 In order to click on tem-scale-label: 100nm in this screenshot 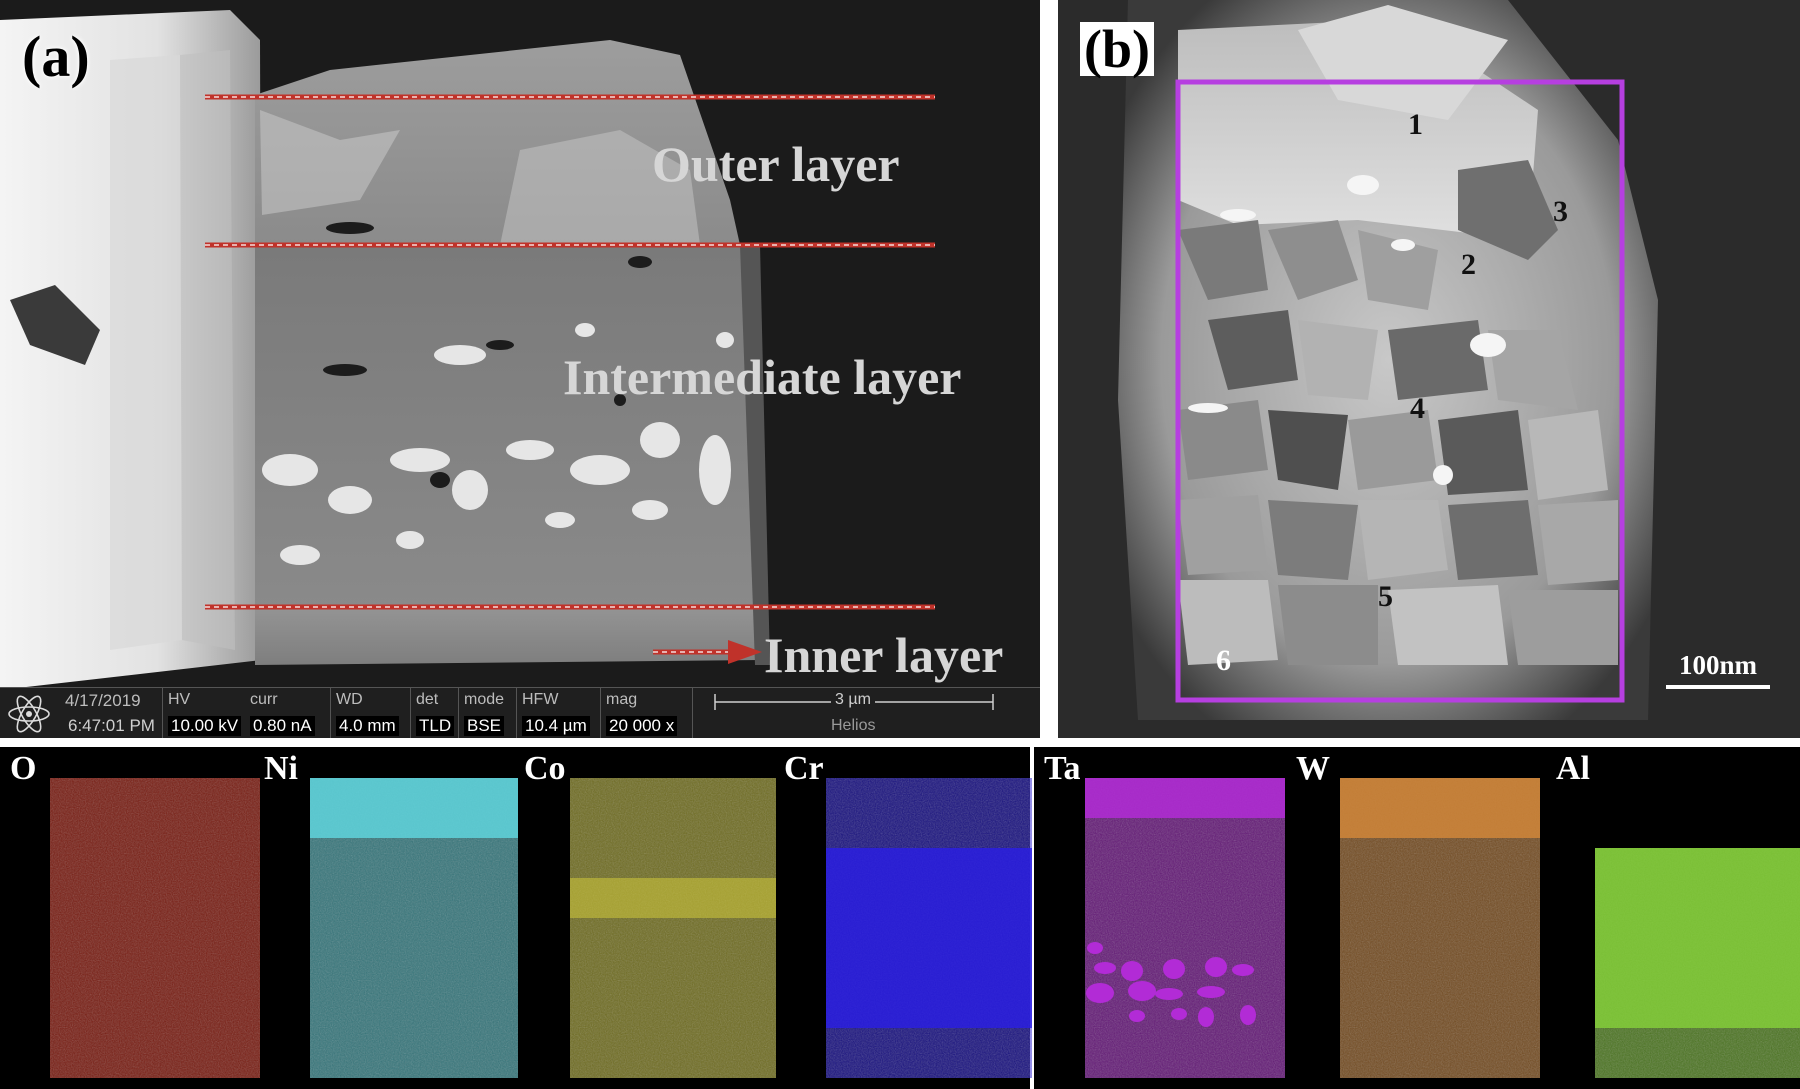, I will do `click(1717, 665)`.